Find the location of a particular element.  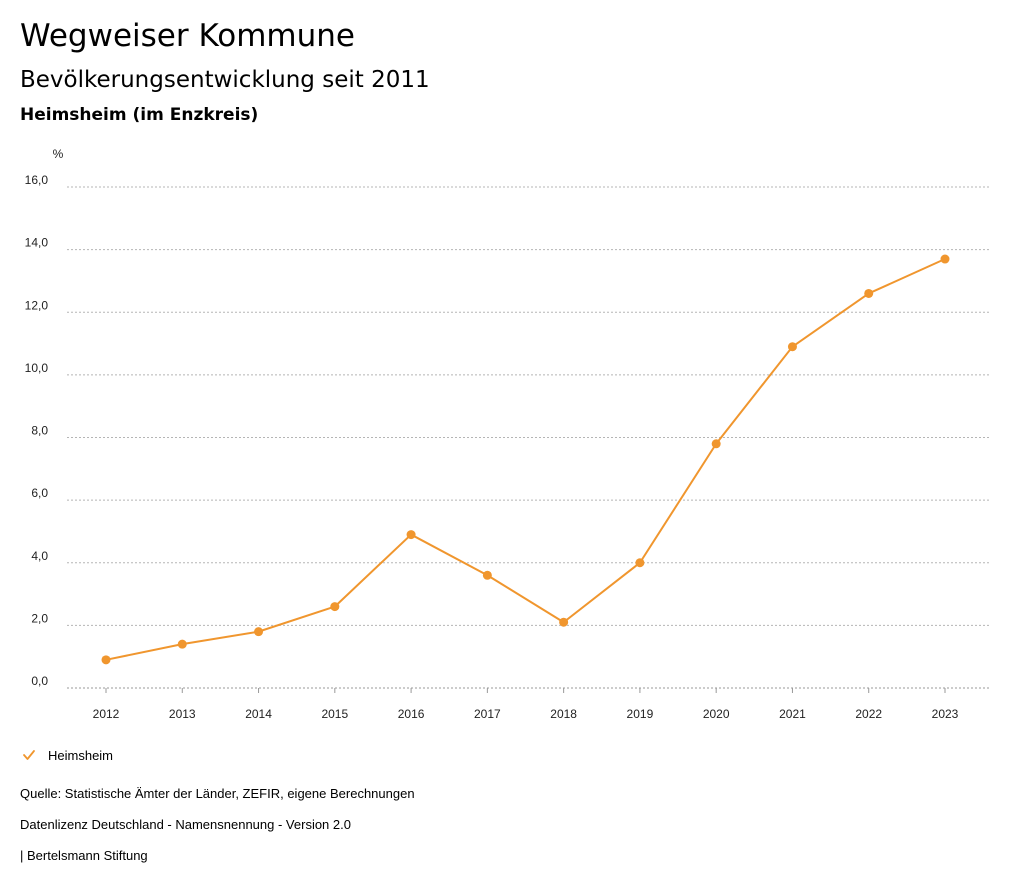

y-tick-label: 6,0 is located at coordinates (39, 493).